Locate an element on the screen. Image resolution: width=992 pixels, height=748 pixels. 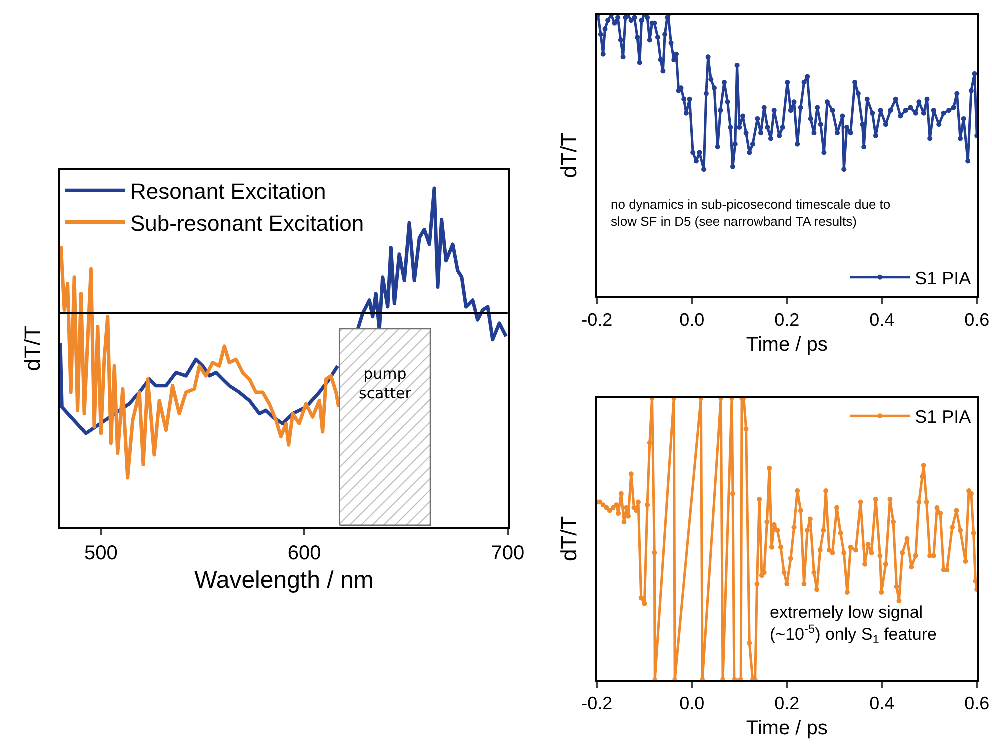
legend-label: Resonant Excitation is located at coordinates (228, 191).